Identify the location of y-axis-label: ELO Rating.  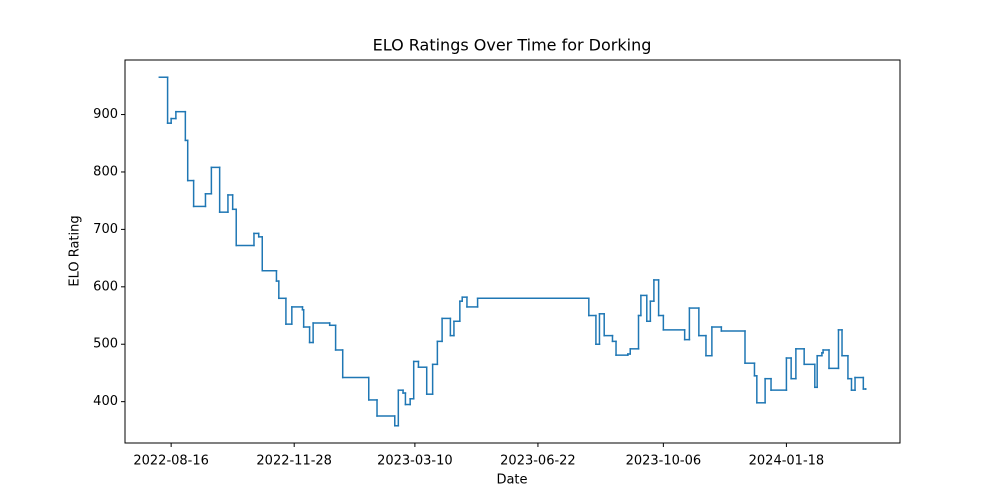
(75, 250).